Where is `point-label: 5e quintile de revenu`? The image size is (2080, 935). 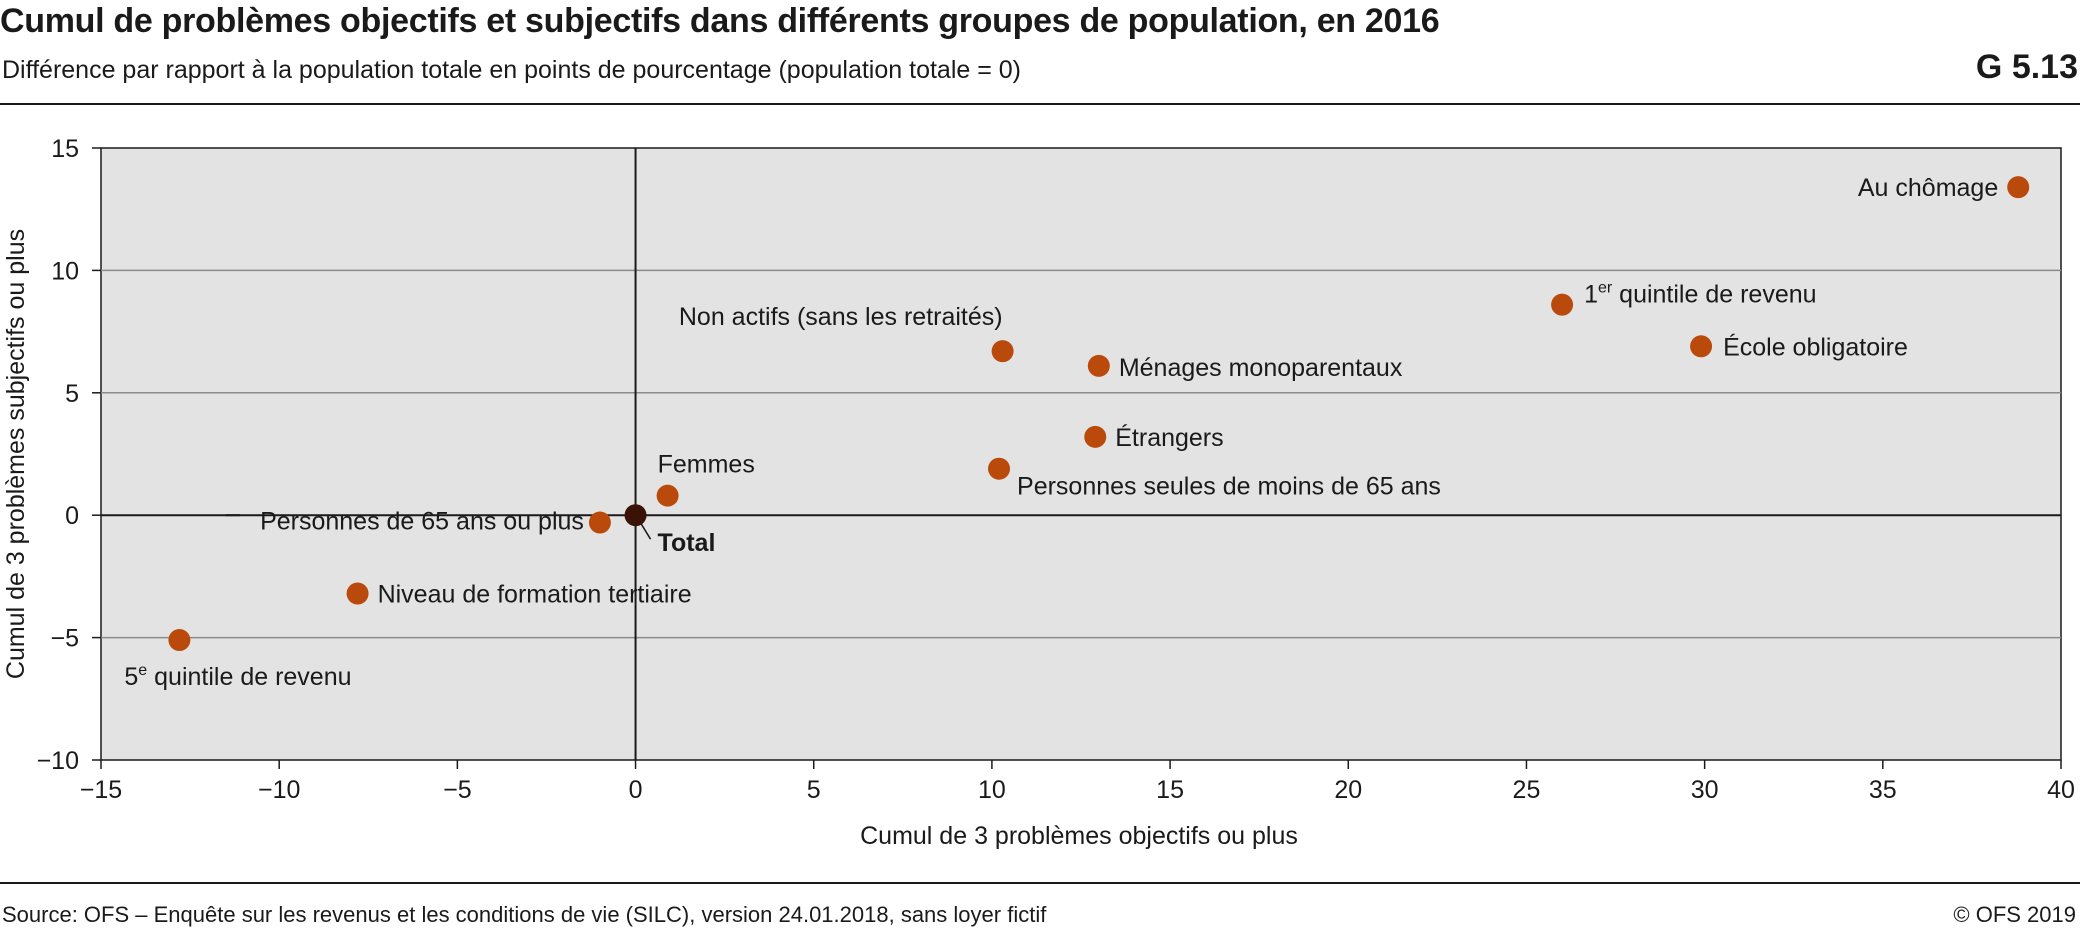 point-label: 5e quintile de revenu is located at coordinates (237, 676).